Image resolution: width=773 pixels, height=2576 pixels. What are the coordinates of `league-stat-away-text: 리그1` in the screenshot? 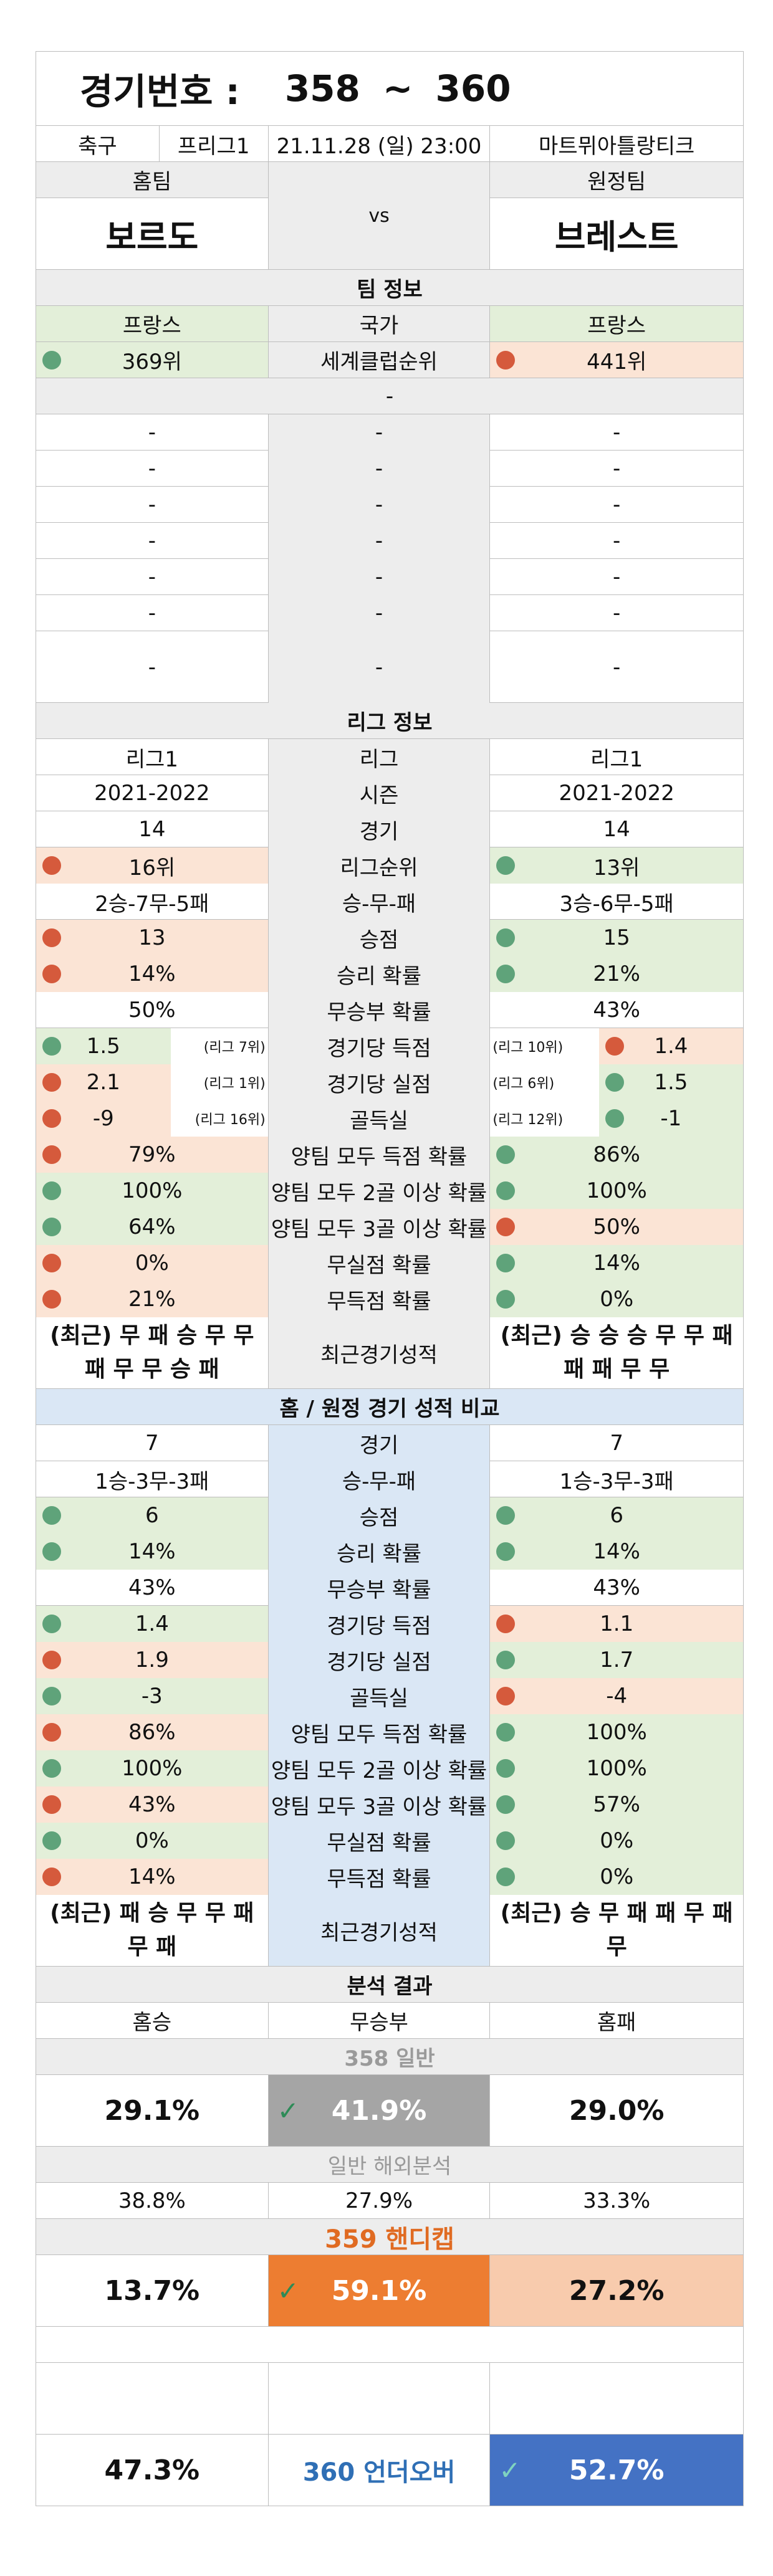 It's located at (616, 760).